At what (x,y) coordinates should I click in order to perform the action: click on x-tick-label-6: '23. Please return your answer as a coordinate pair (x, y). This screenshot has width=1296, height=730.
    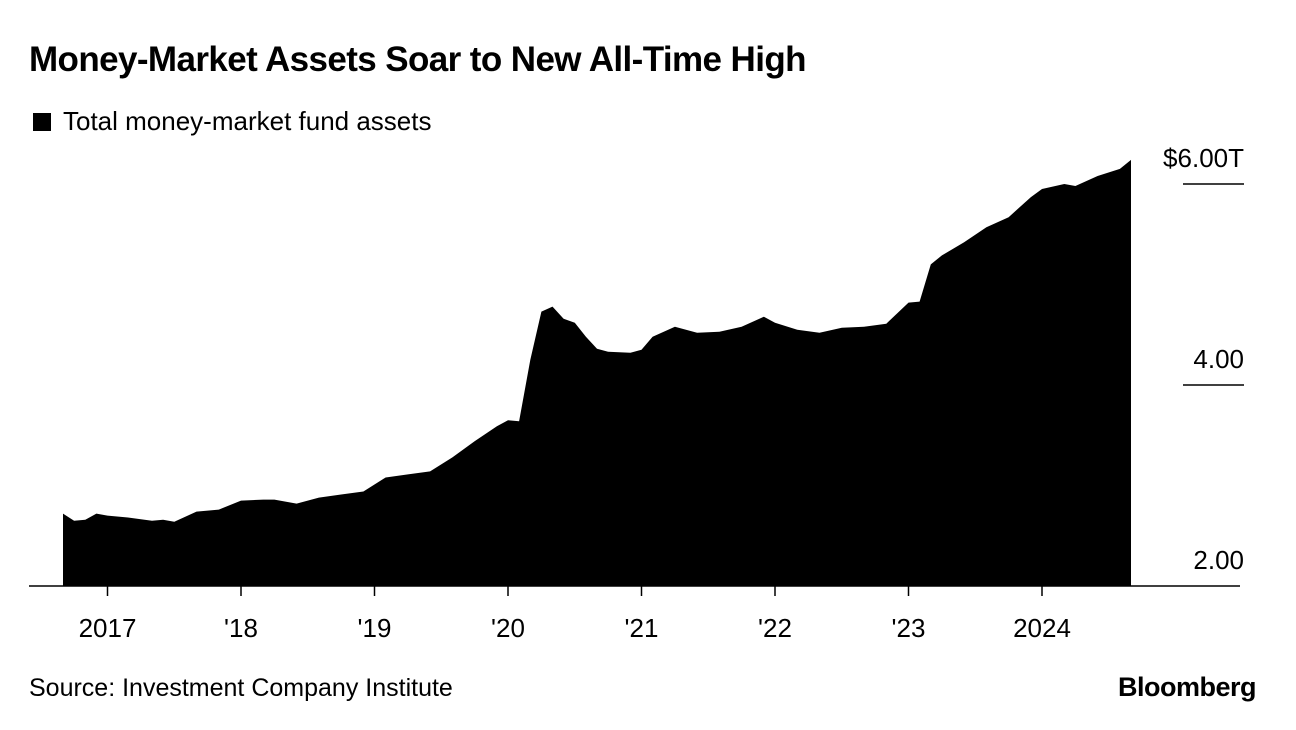
    Looking at the image, I should click on (909, 628).